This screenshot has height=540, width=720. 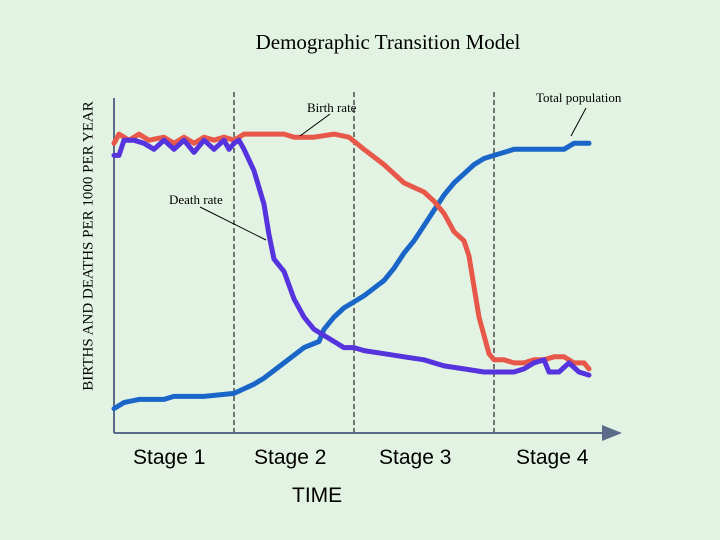 What do you see at coordinates (415, 457) in the screenshot?
I see `x-tick-stage-3: Stage 3` at bounding box center [415, 457].